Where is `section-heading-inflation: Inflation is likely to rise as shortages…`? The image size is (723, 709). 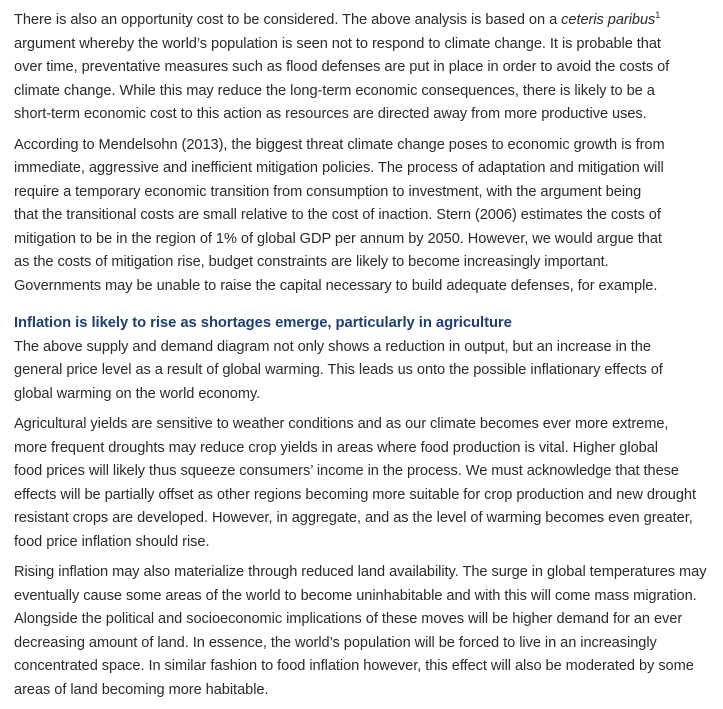 section-heading-inflation: Inflation is likely to rise as shortages… is located at coordinates (263, 323).